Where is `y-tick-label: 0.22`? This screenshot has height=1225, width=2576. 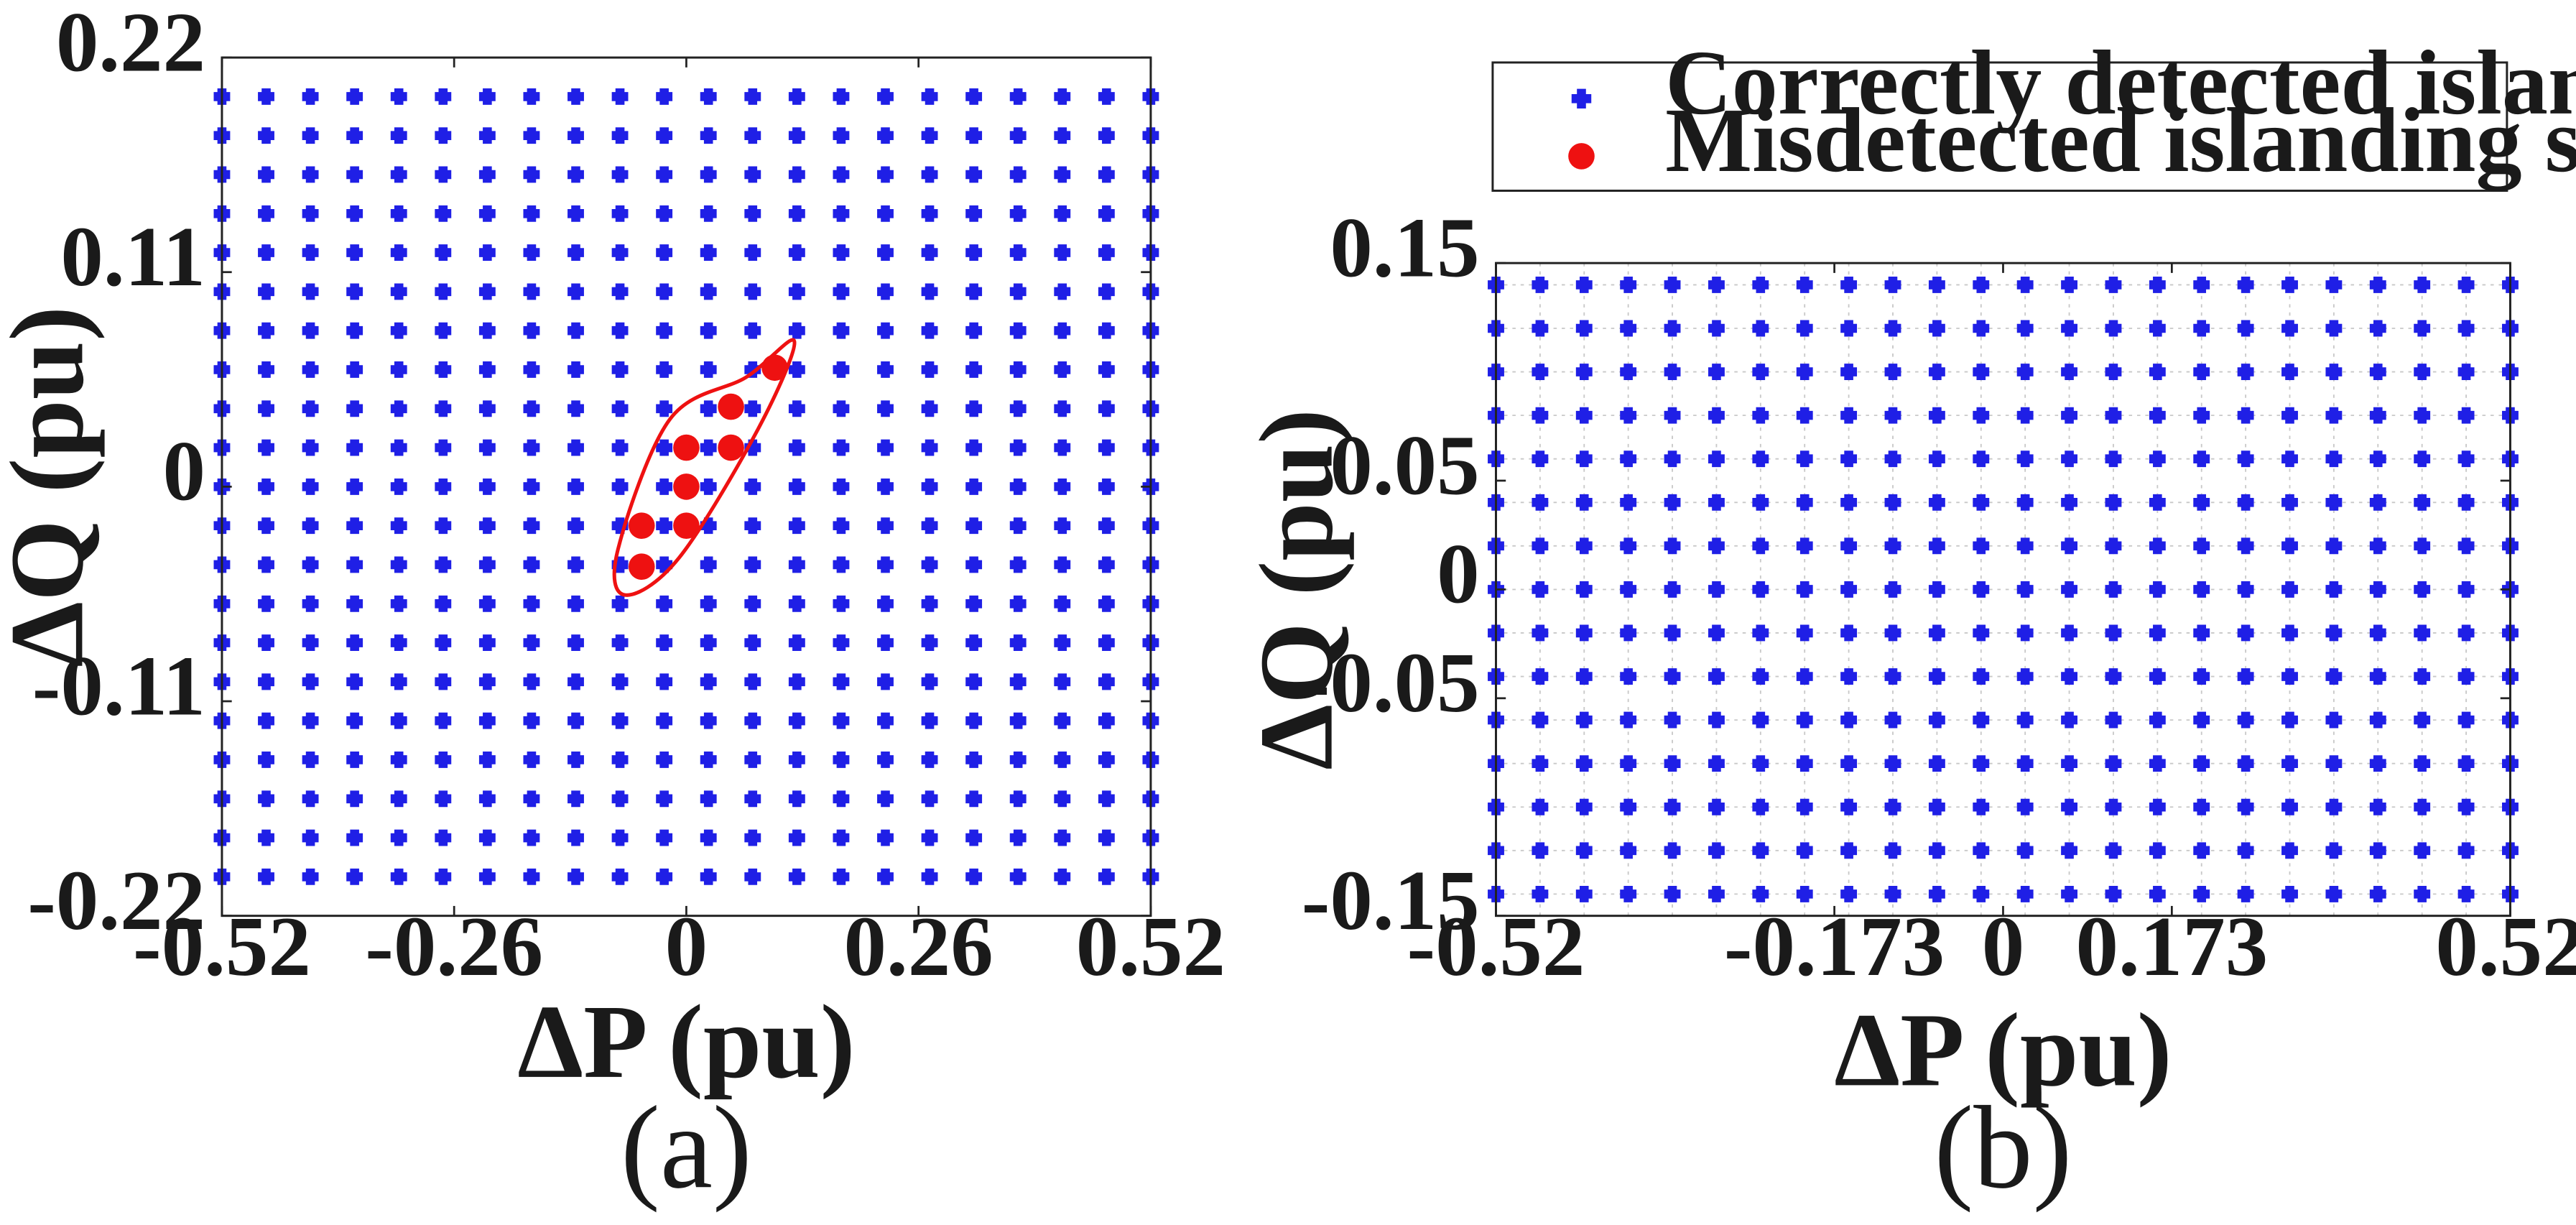 y-tick-label: 0.22 is located at coordinates (130, 45).